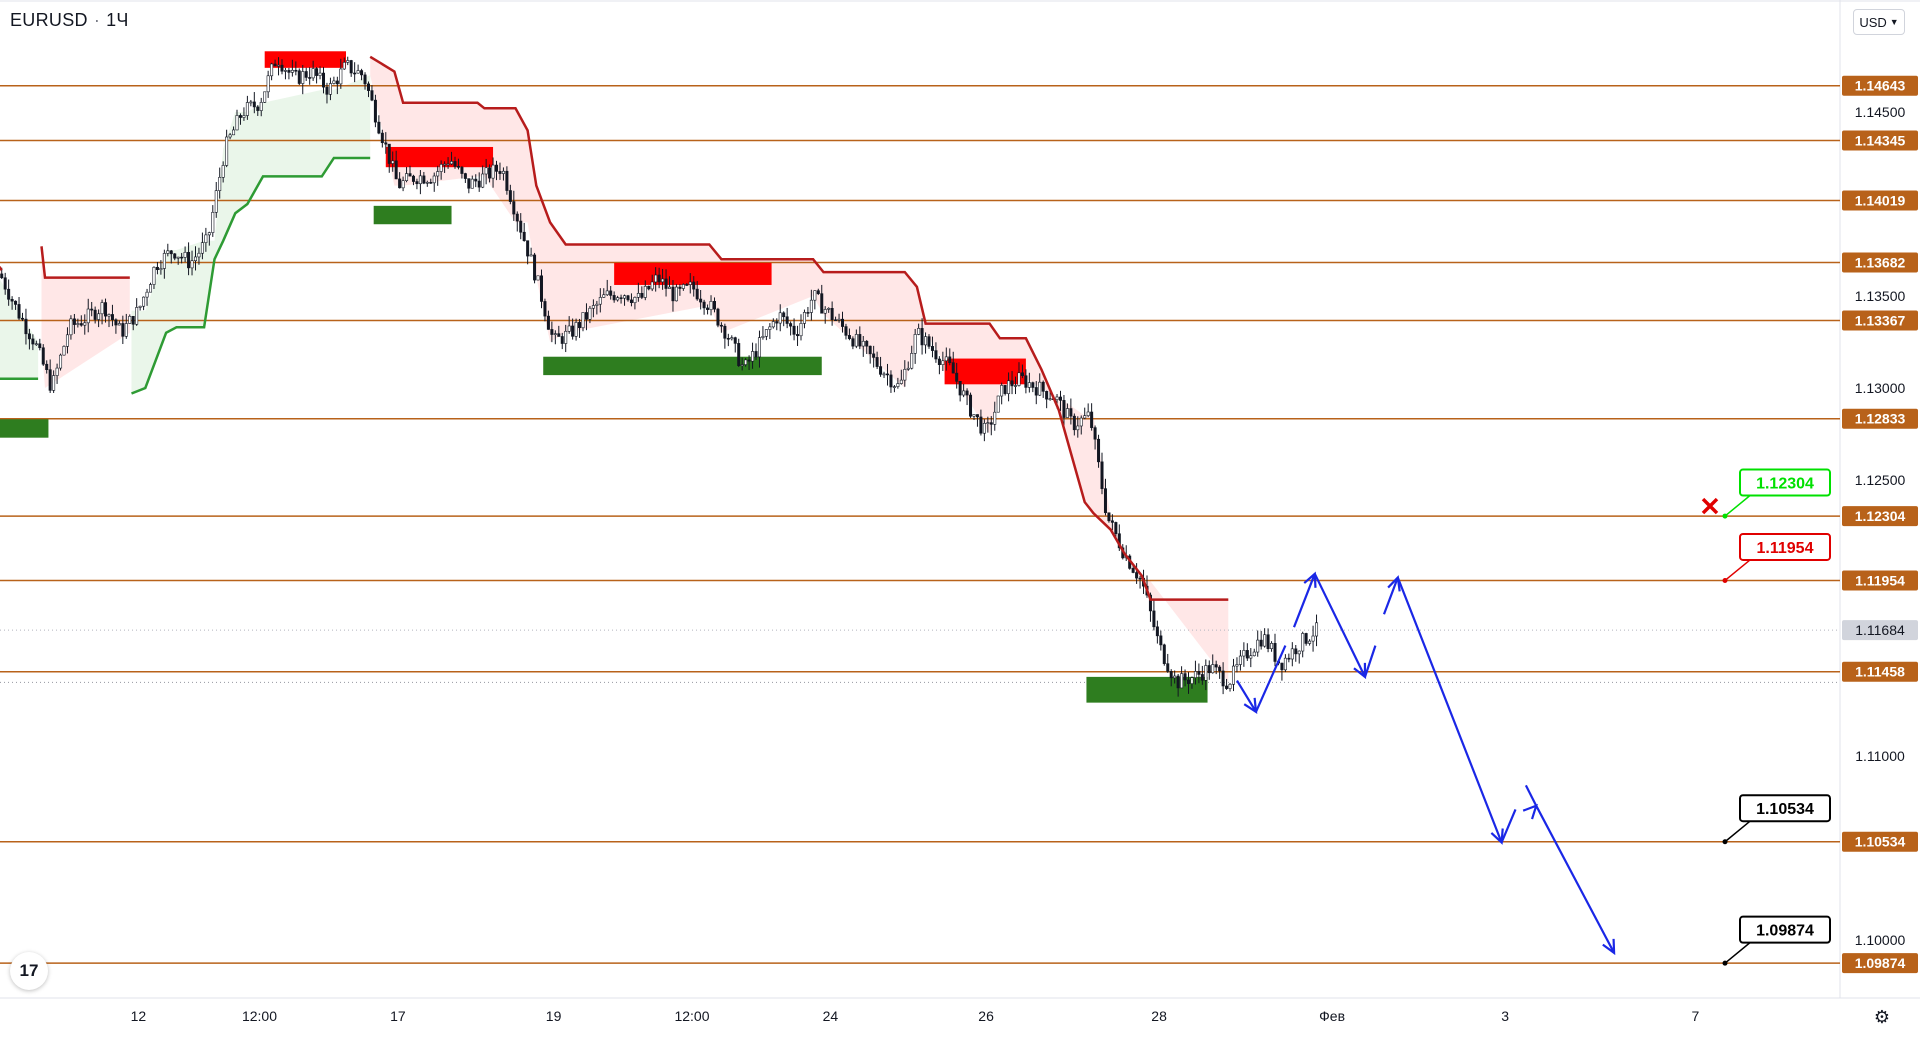  I want to click on target-label-0: 1.12304, so click(1785, 484).